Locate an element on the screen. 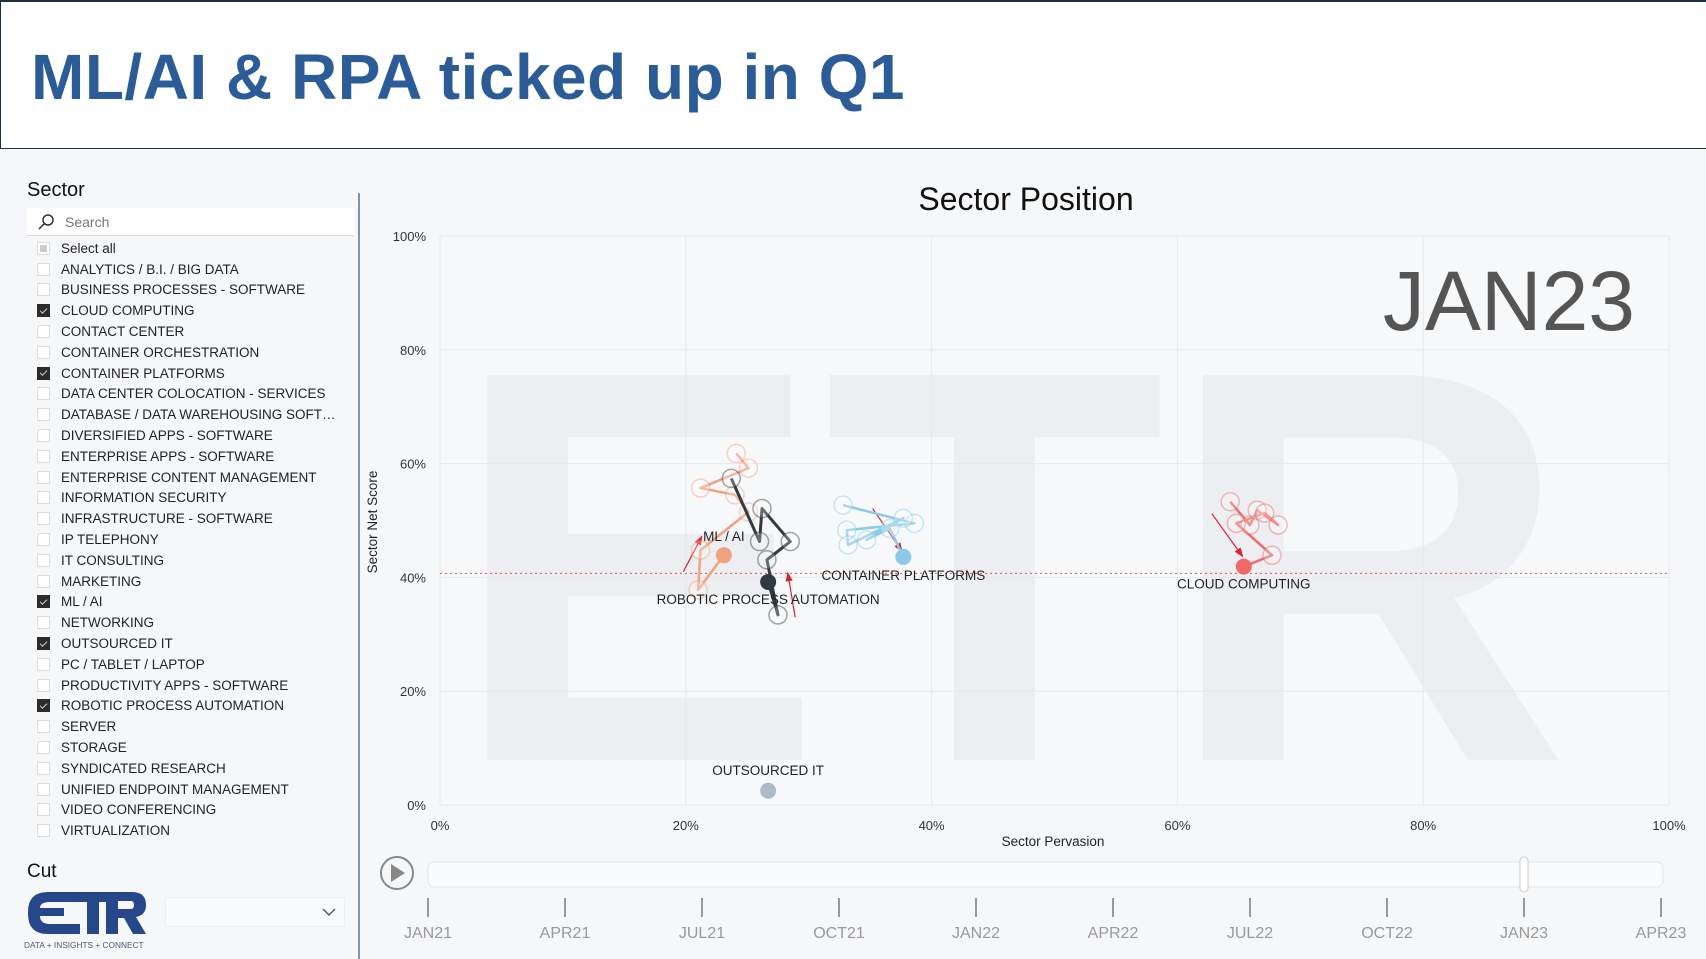 The width and height of the screenshot is (1706, 959). timeline-tick-label: APR22 is located at coordinates (1113, 933).